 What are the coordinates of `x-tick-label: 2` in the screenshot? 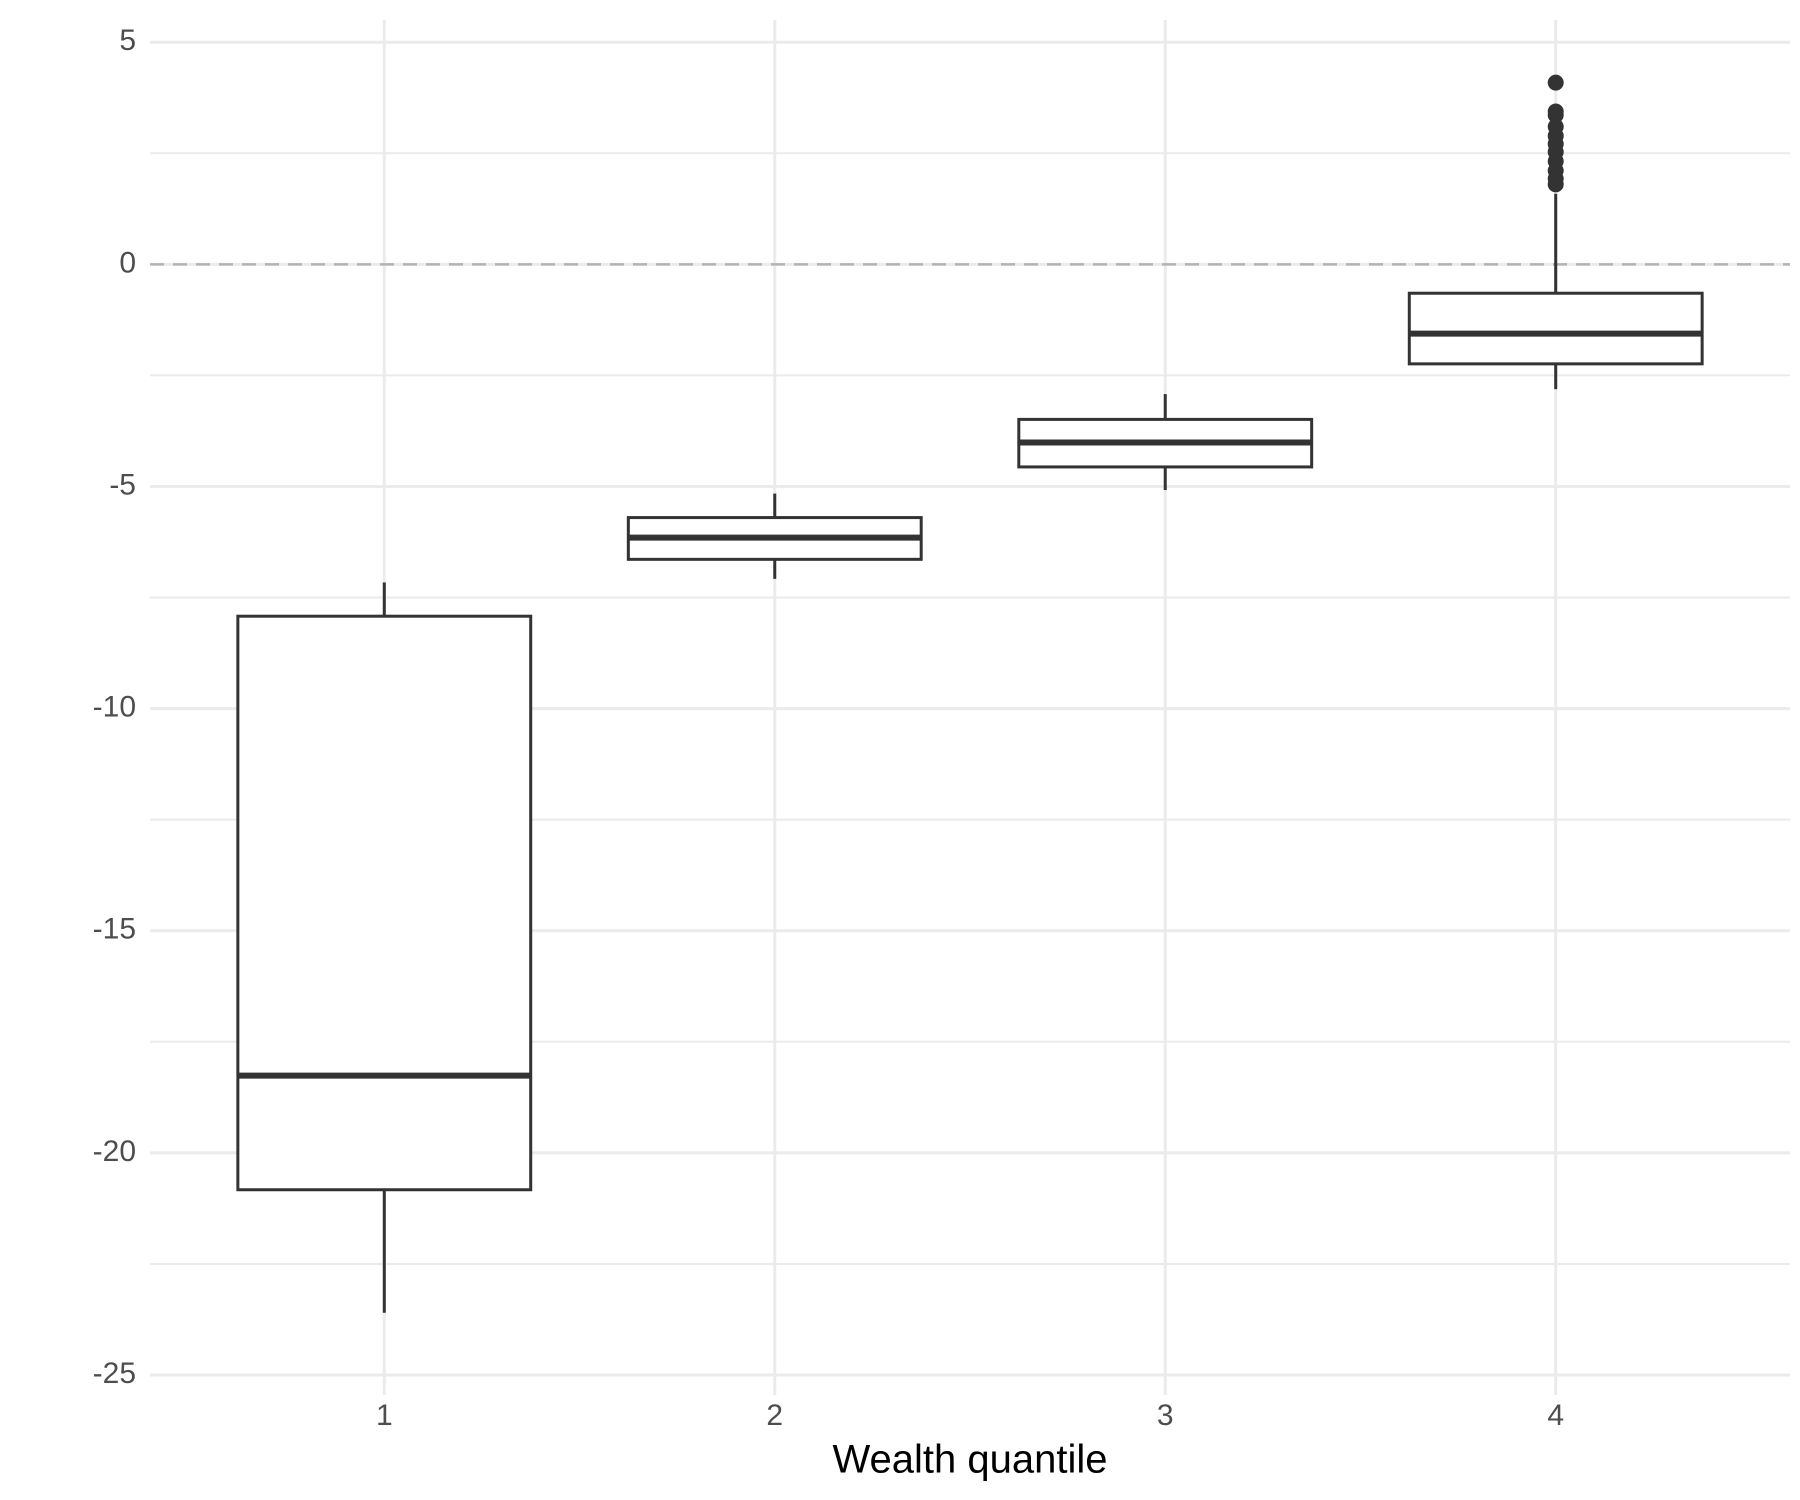 It's located at (774, 1415).